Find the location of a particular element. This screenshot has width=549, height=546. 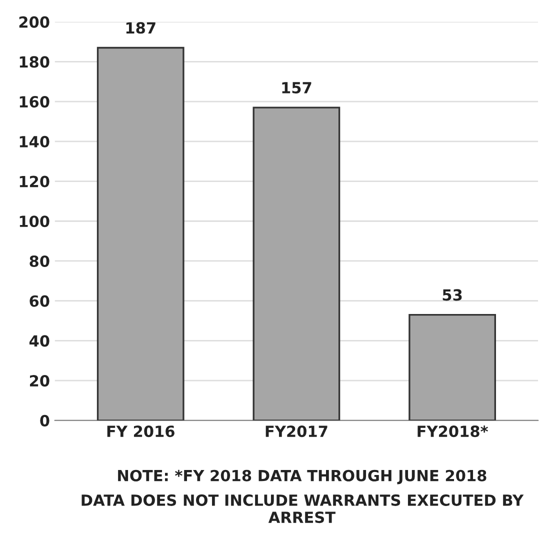

text: NOTE: *FY 2018 DATA THROUGH JUNE 2018 is located at coordinates (302, 477).